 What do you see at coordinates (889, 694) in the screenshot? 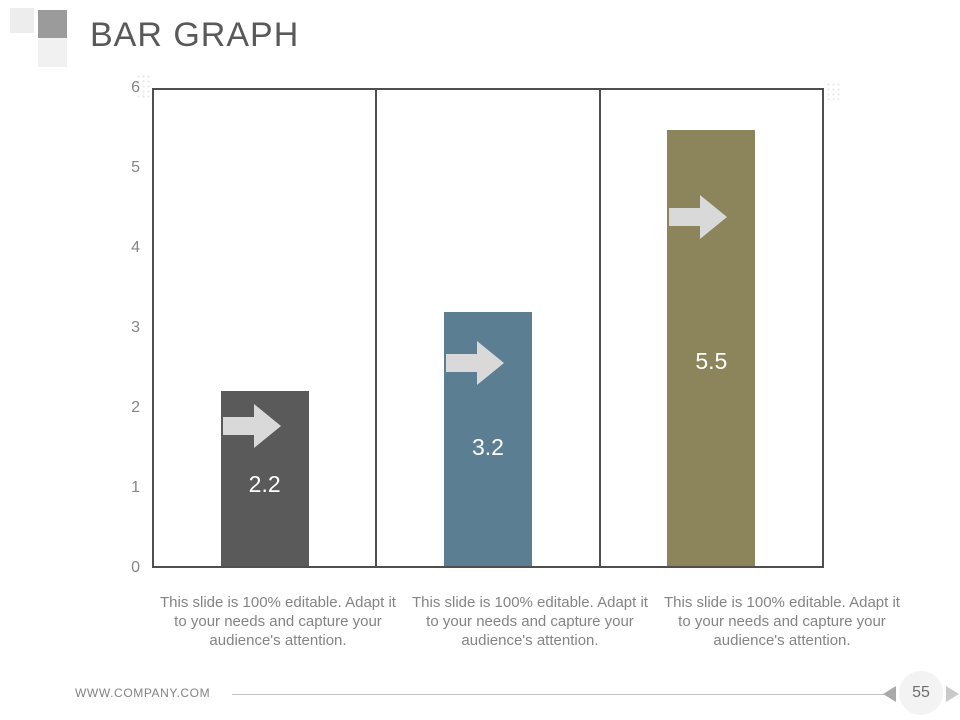
I see `prev-arrow-icon` at bounding box center [889, 694].